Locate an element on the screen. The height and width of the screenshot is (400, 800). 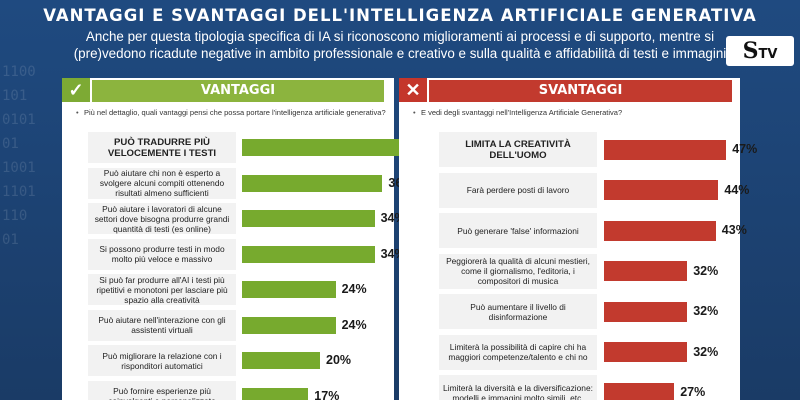
disadvantage-row: LIMITA LA CREATIVITÀ DELL'UOMO 47% is located at coordinates (578, 149).